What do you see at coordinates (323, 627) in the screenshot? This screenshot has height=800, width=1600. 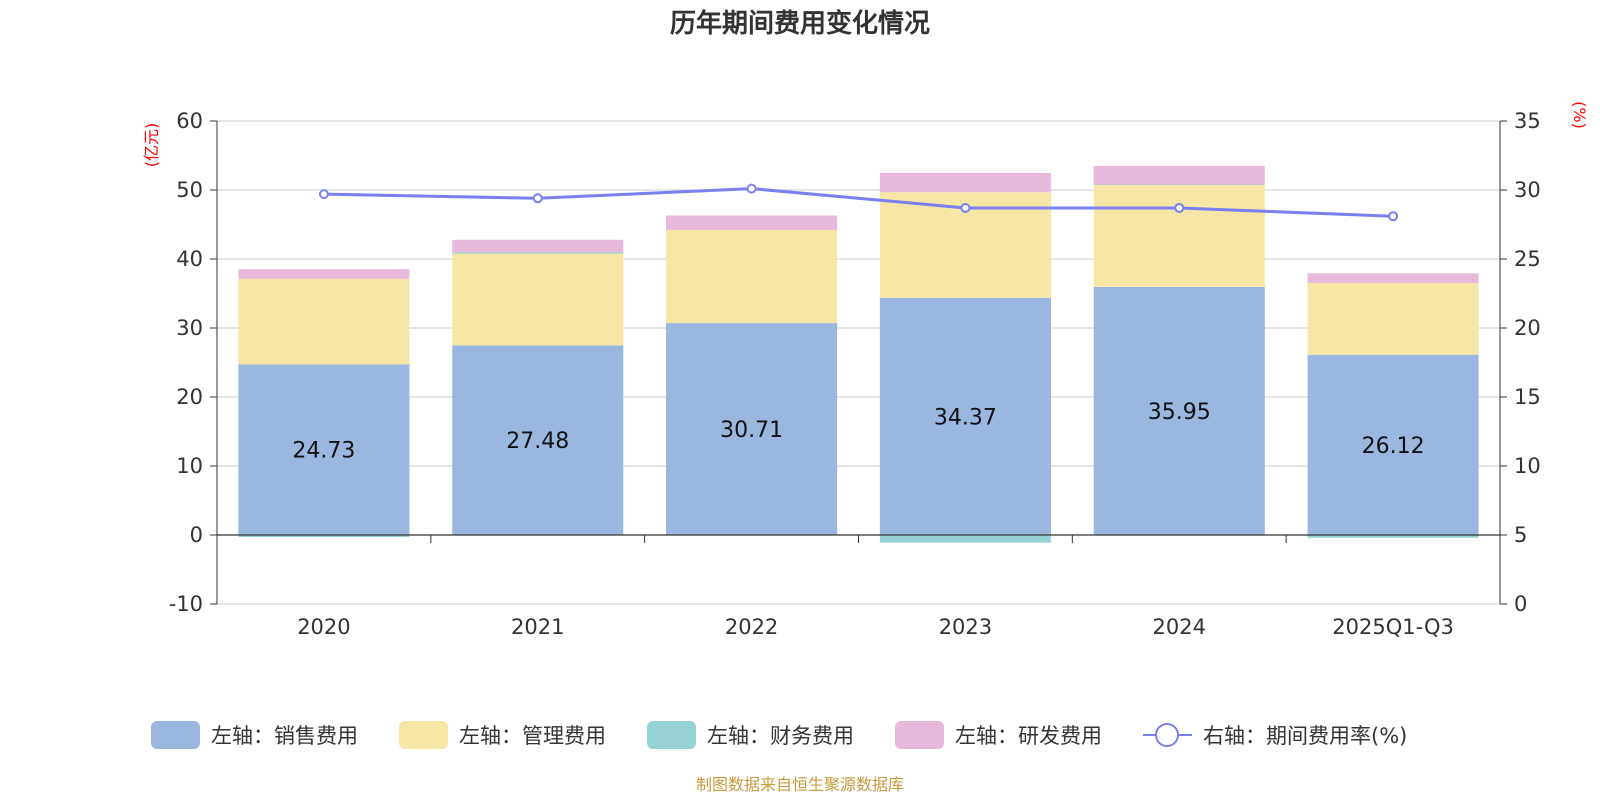 I see `x-tick-label: 2020` at bounding box center [323, 627].